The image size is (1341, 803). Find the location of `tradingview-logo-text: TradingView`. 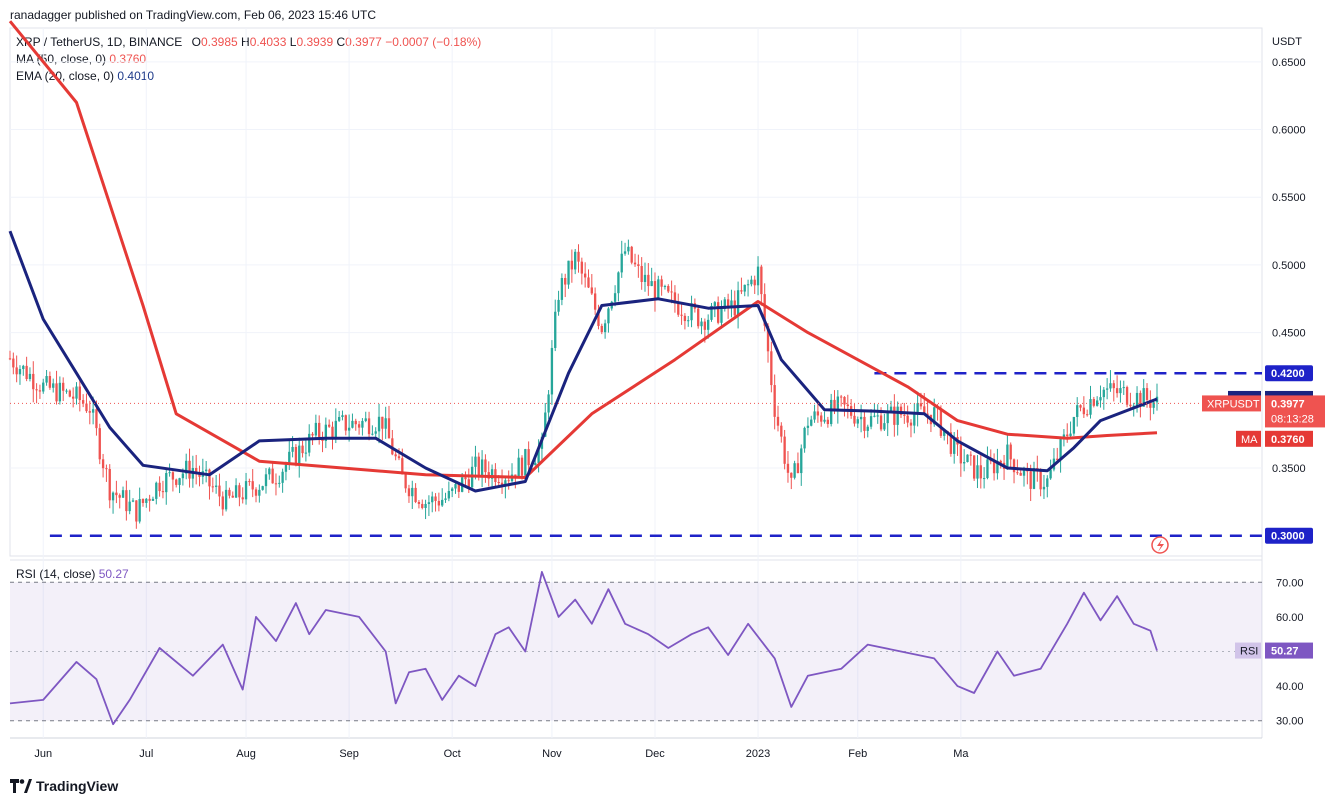

tradingview-logo-text: TradingView is located at coordinates (77, 786).